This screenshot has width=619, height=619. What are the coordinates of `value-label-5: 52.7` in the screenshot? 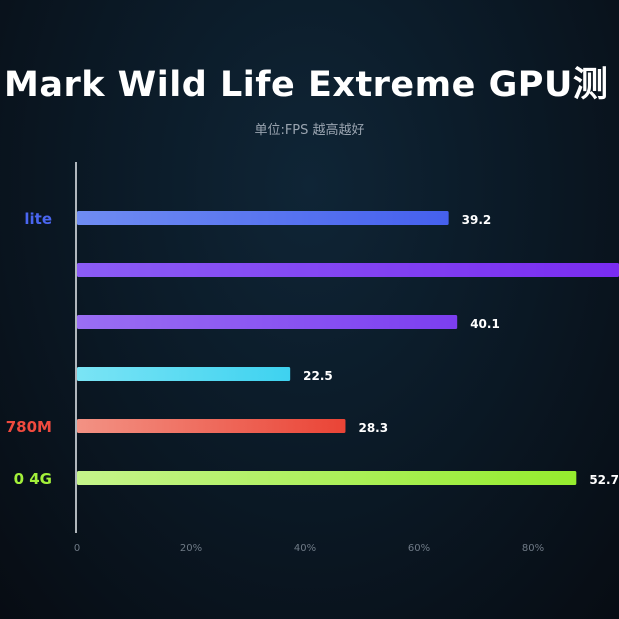 It's located at (604, 480).